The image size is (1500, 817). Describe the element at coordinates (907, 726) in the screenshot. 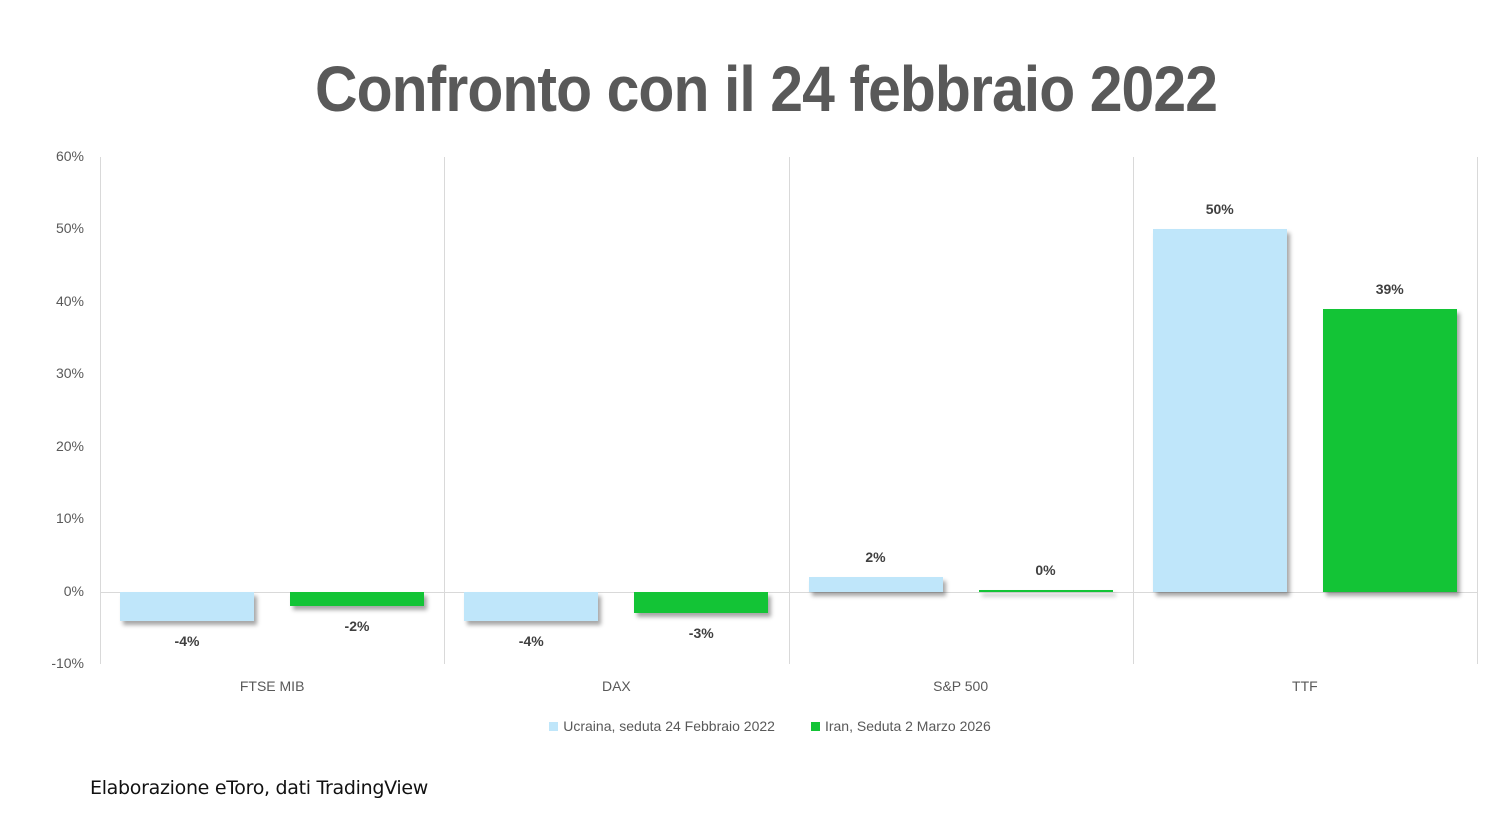

I see `legend-label: Iran, Seduta 2 Marzo 2026` at that location.